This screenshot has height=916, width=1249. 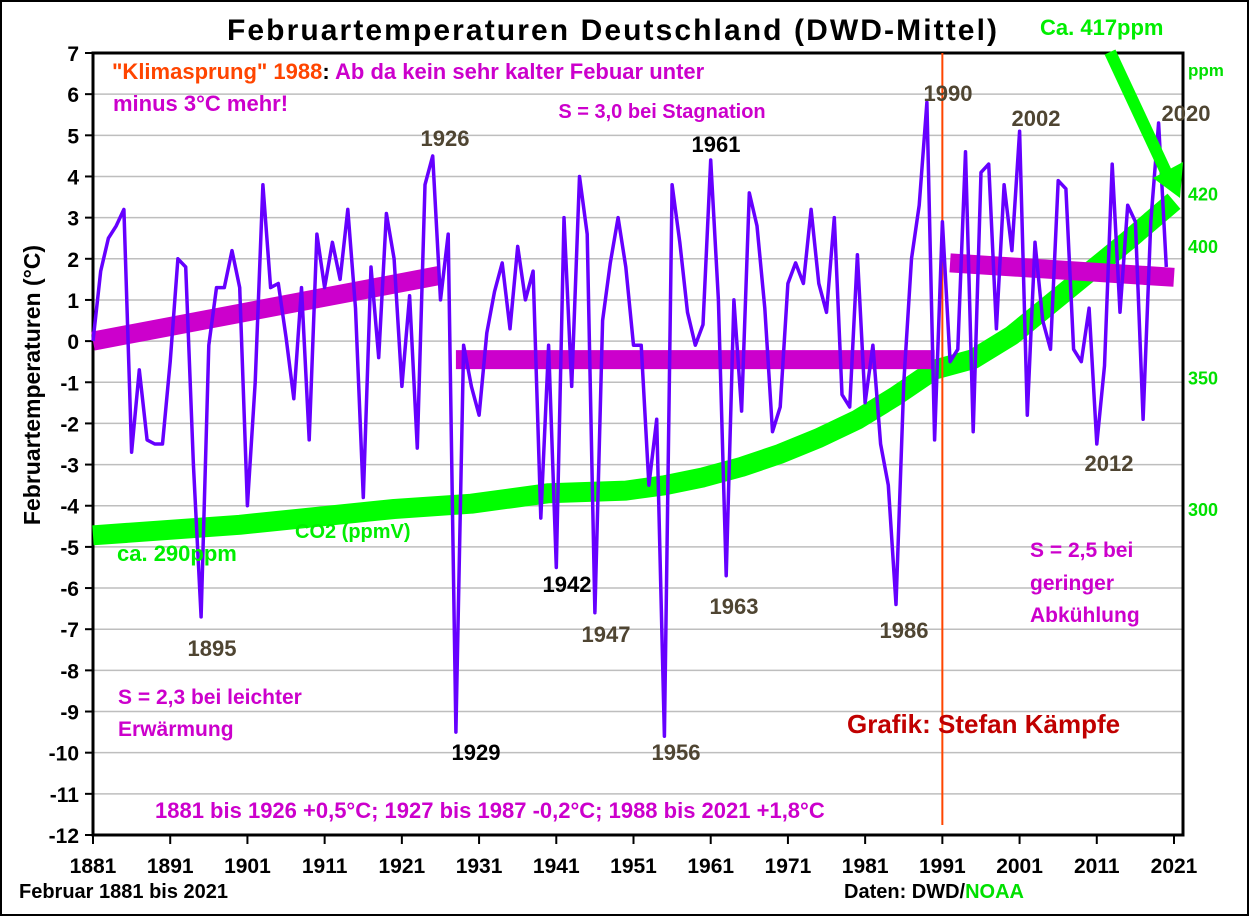 What do you see at coordinates (212, 648) in the screenshot?
I see `peak-label: 1895` at bounding box center [212, 648].